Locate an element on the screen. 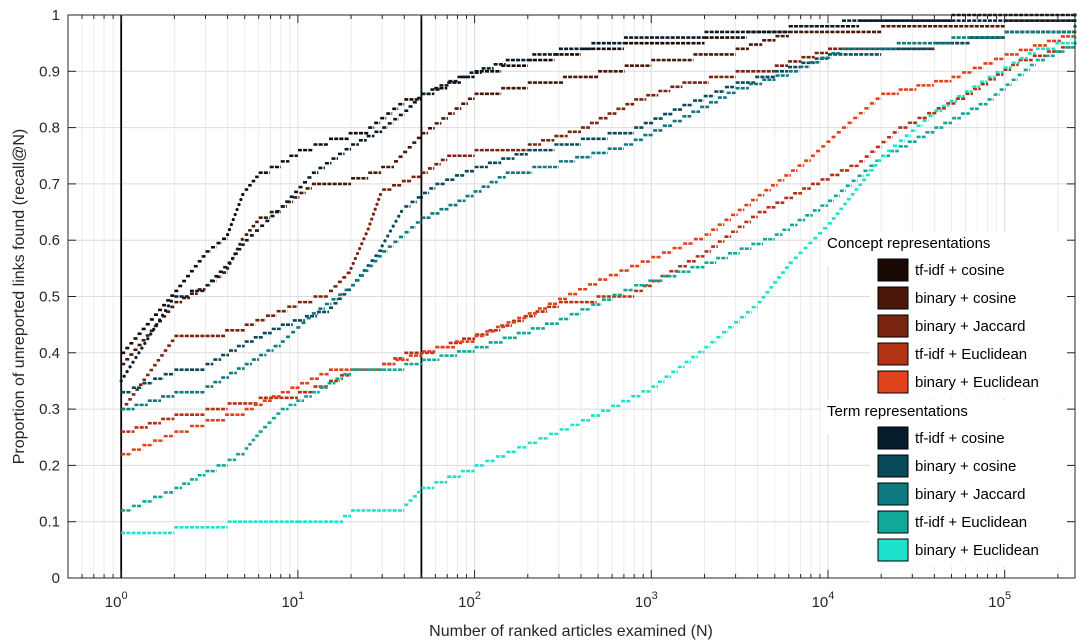  y-tick-label: 0.8 is located at coordinates (49, 128).